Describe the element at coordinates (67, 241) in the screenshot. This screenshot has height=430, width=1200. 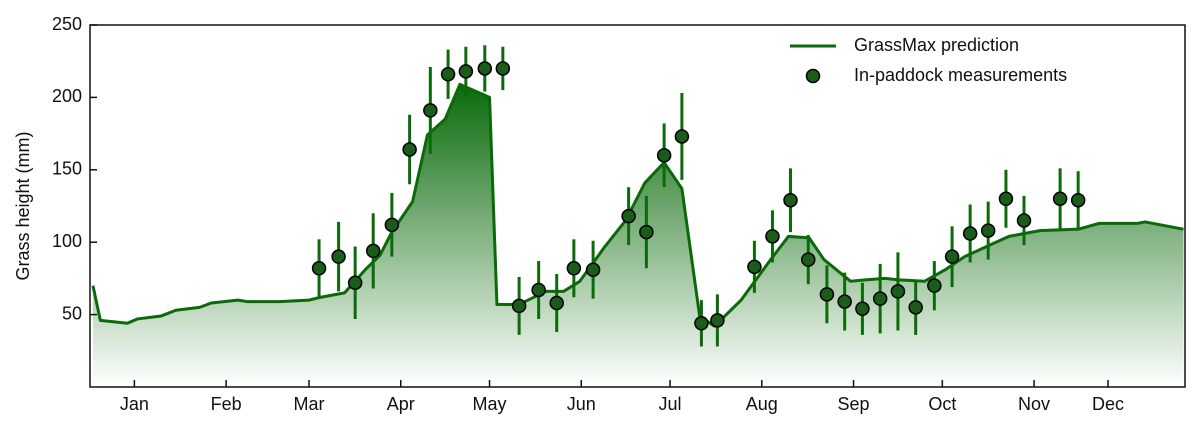
I see `y-tick-label: 100` at that location.